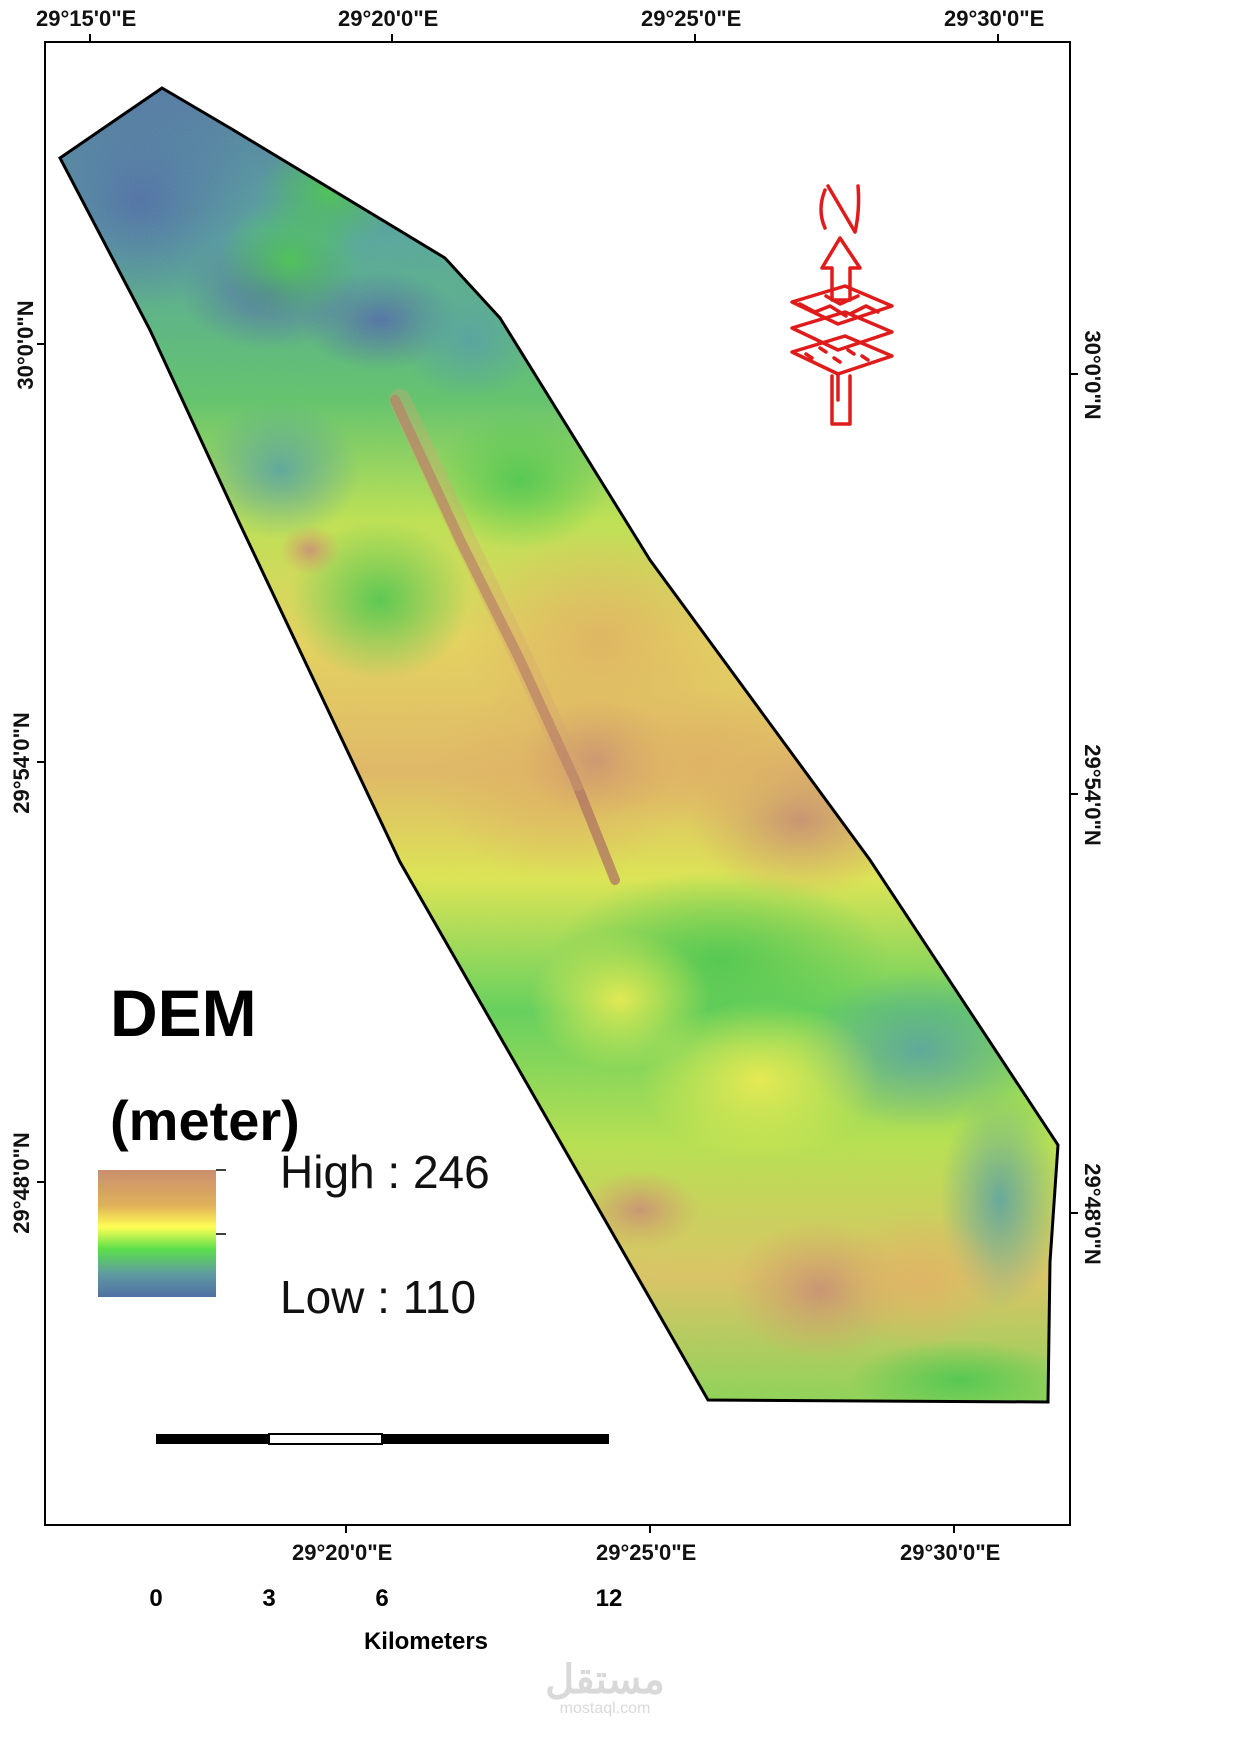  I want to click on watermark: مستقل mostaql.com, so click(605, 1689).